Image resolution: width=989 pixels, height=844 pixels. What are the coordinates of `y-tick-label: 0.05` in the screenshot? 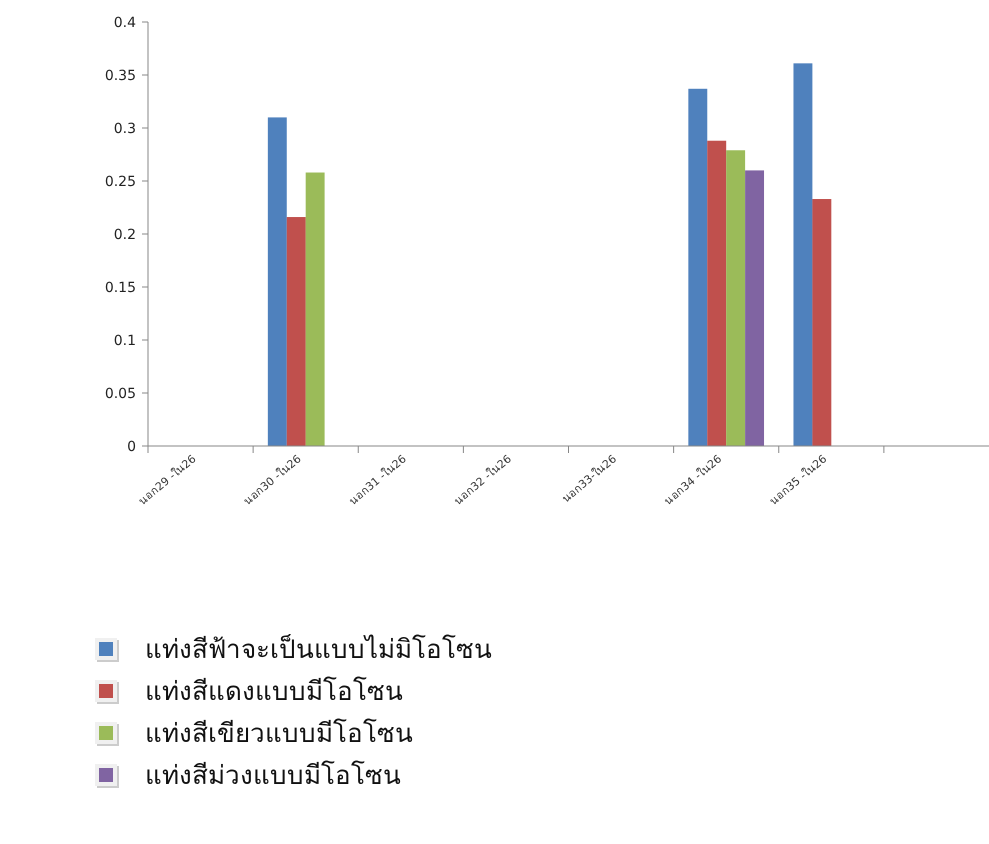 It's located at (120, 394).